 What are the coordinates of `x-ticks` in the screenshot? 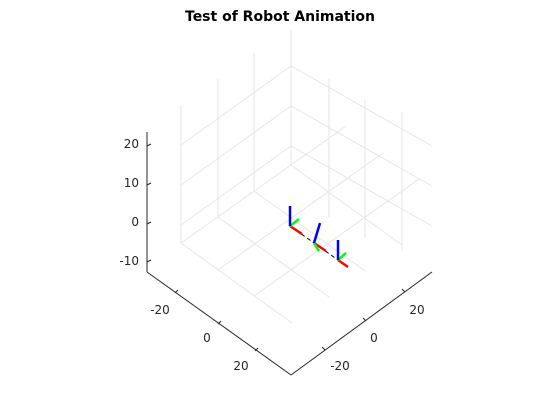 It's located at (216, 320).